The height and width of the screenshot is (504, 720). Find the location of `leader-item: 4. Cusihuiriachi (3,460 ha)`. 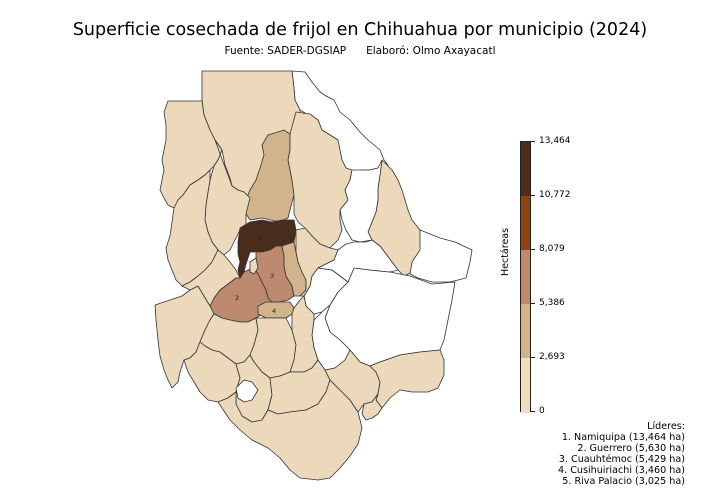

leader-item: 4. Cusihuiriachi (3,460 ha) is located at coordinates (621, 470).